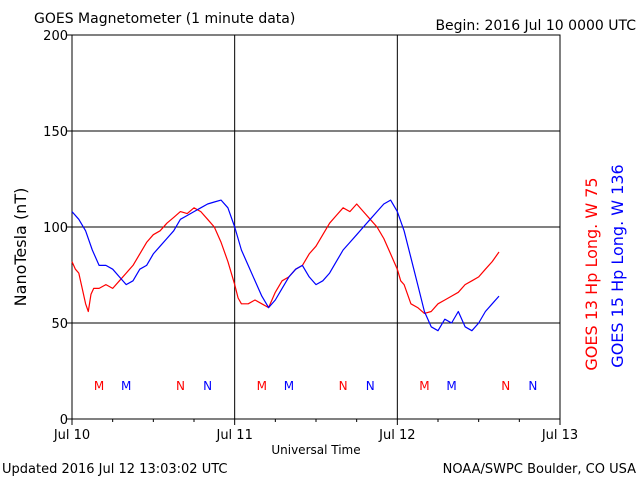  I want to click on begin-label: Begin: 2016 Jul 10 0000 UTC, so click(535, 26).